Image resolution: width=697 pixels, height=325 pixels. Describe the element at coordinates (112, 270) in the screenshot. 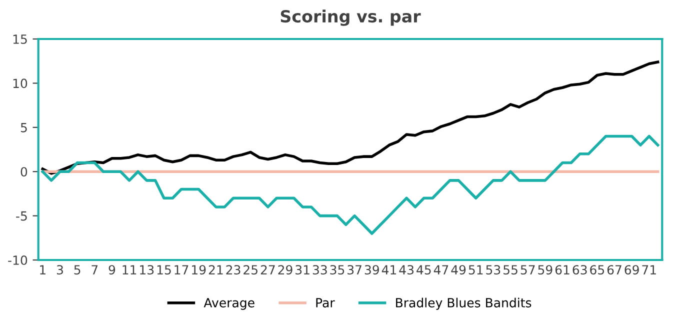

I see `x-tick-label: 9` at that location.